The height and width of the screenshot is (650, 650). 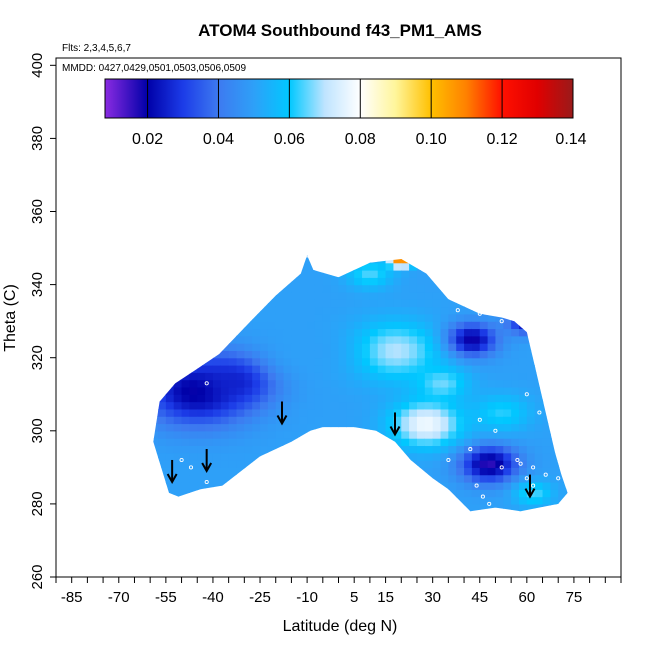 What do you see at coordinates (213, 597) in the screenshot?
I see `x-tick-label: -40` at bounding box center [213, 597].